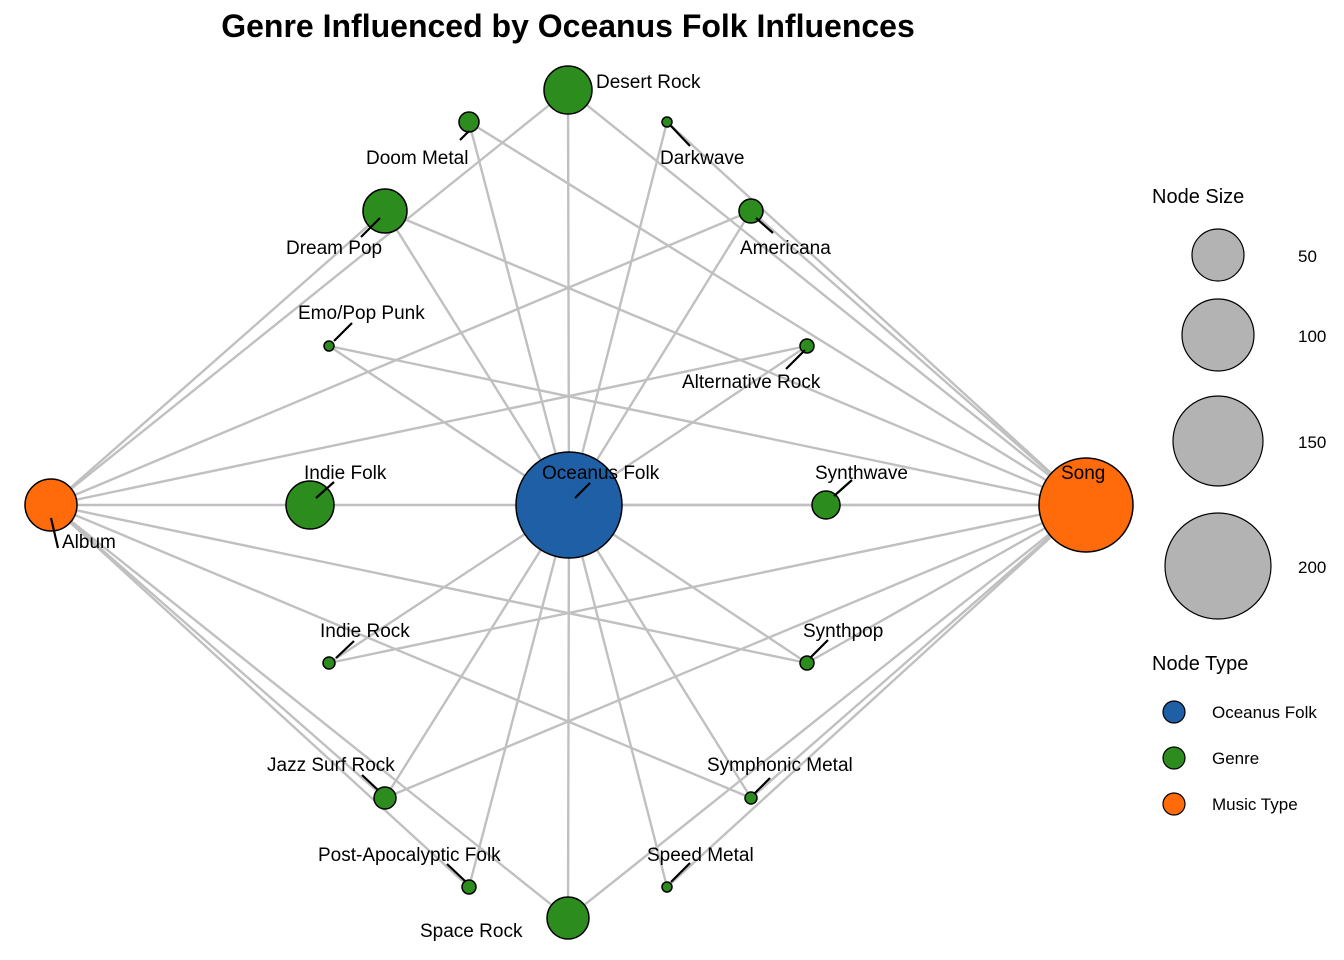  Describe the element at coordinates (334, 248) in the screenshot. I see `node-label-dream-pop: Dream Pop` at that location.